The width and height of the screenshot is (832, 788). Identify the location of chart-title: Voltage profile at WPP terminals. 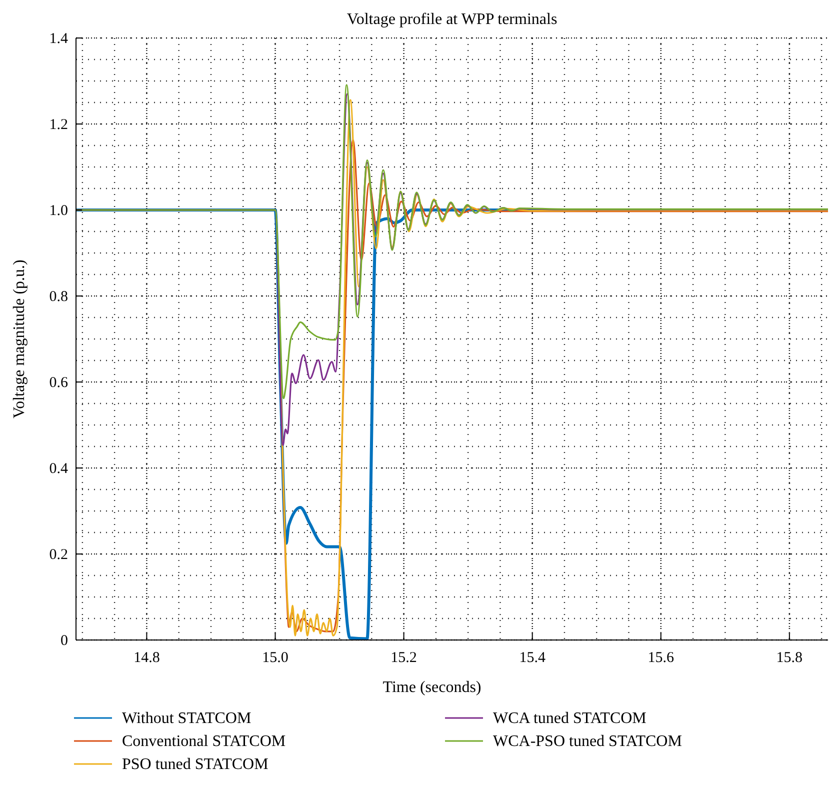
(452, 19).